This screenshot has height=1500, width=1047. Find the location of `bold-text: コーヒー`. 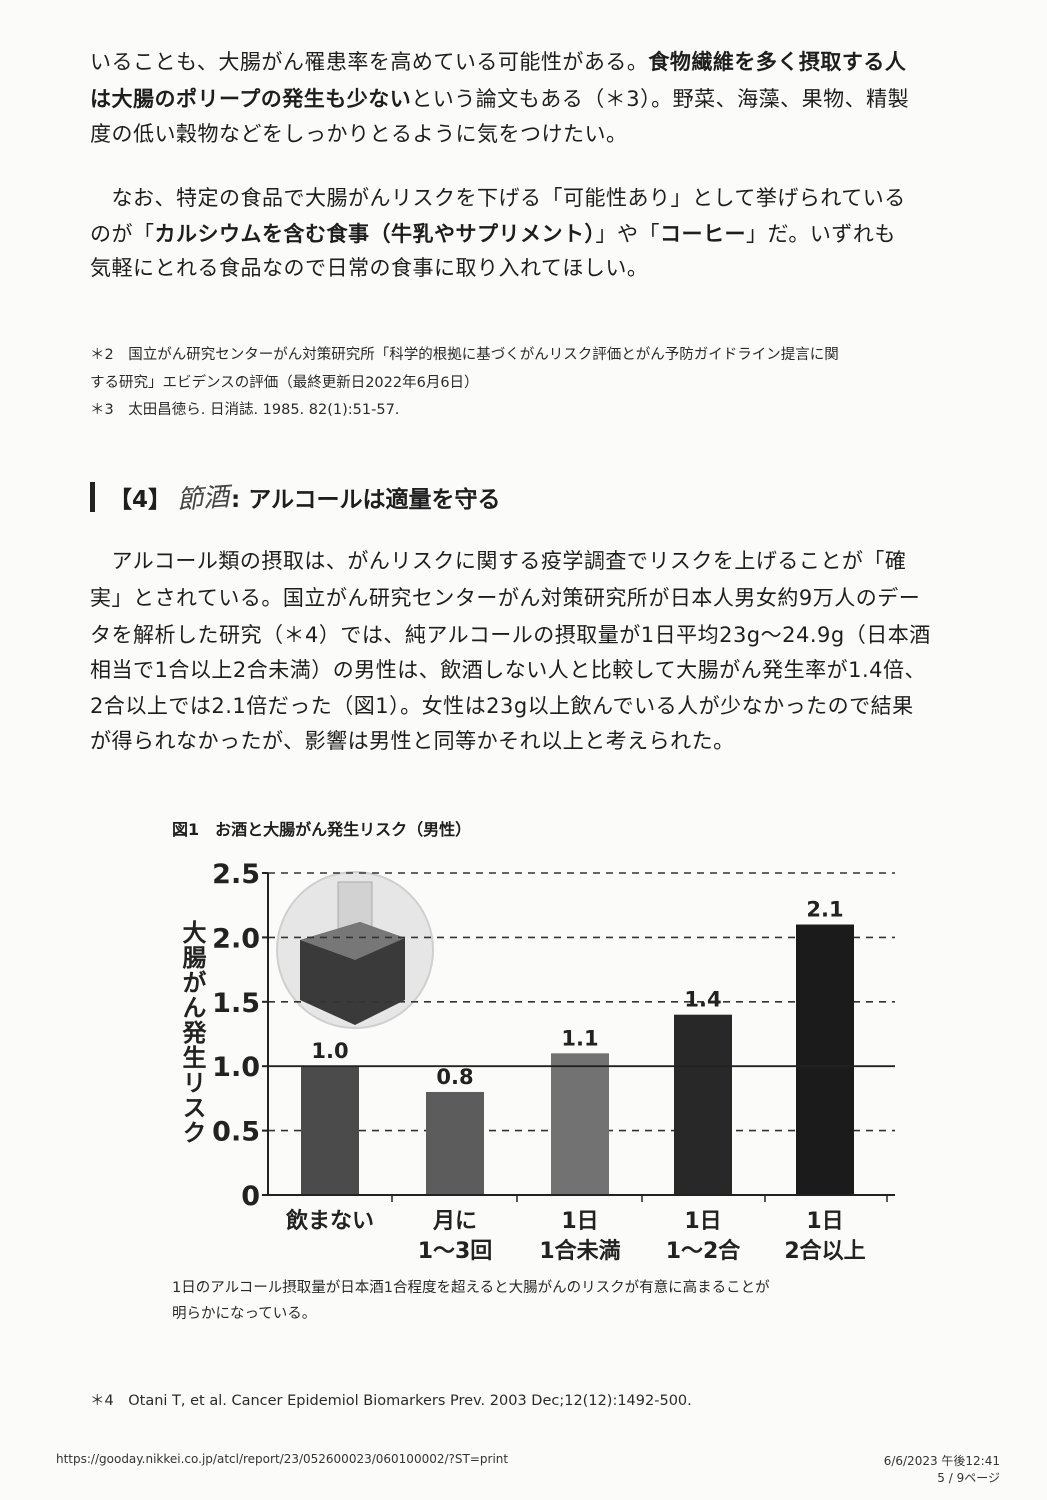

bold-text: コーヒー is located at coordinates (703, 234).